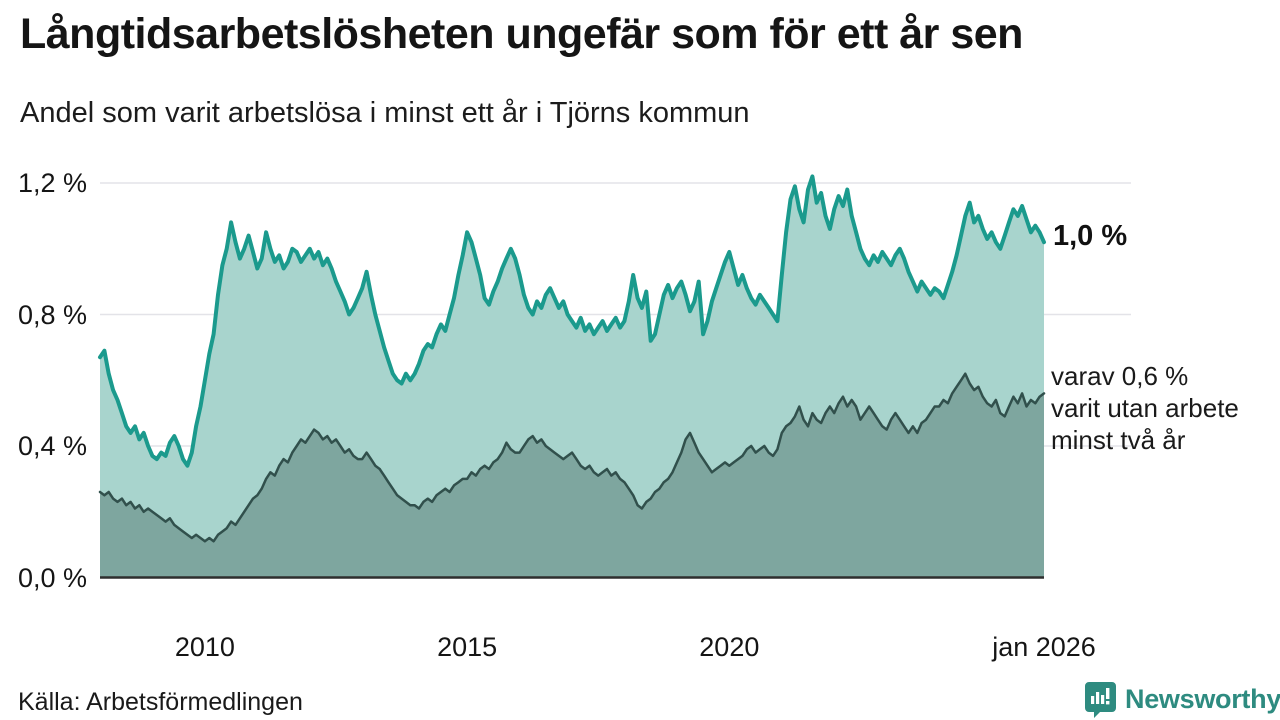 Image resolution: width=1280 pixels, height=720 pixels. Describe the element at coordinates (1044, 647) in the screenshot. I see `x-axis-tick-label: jan 2026` at that location.